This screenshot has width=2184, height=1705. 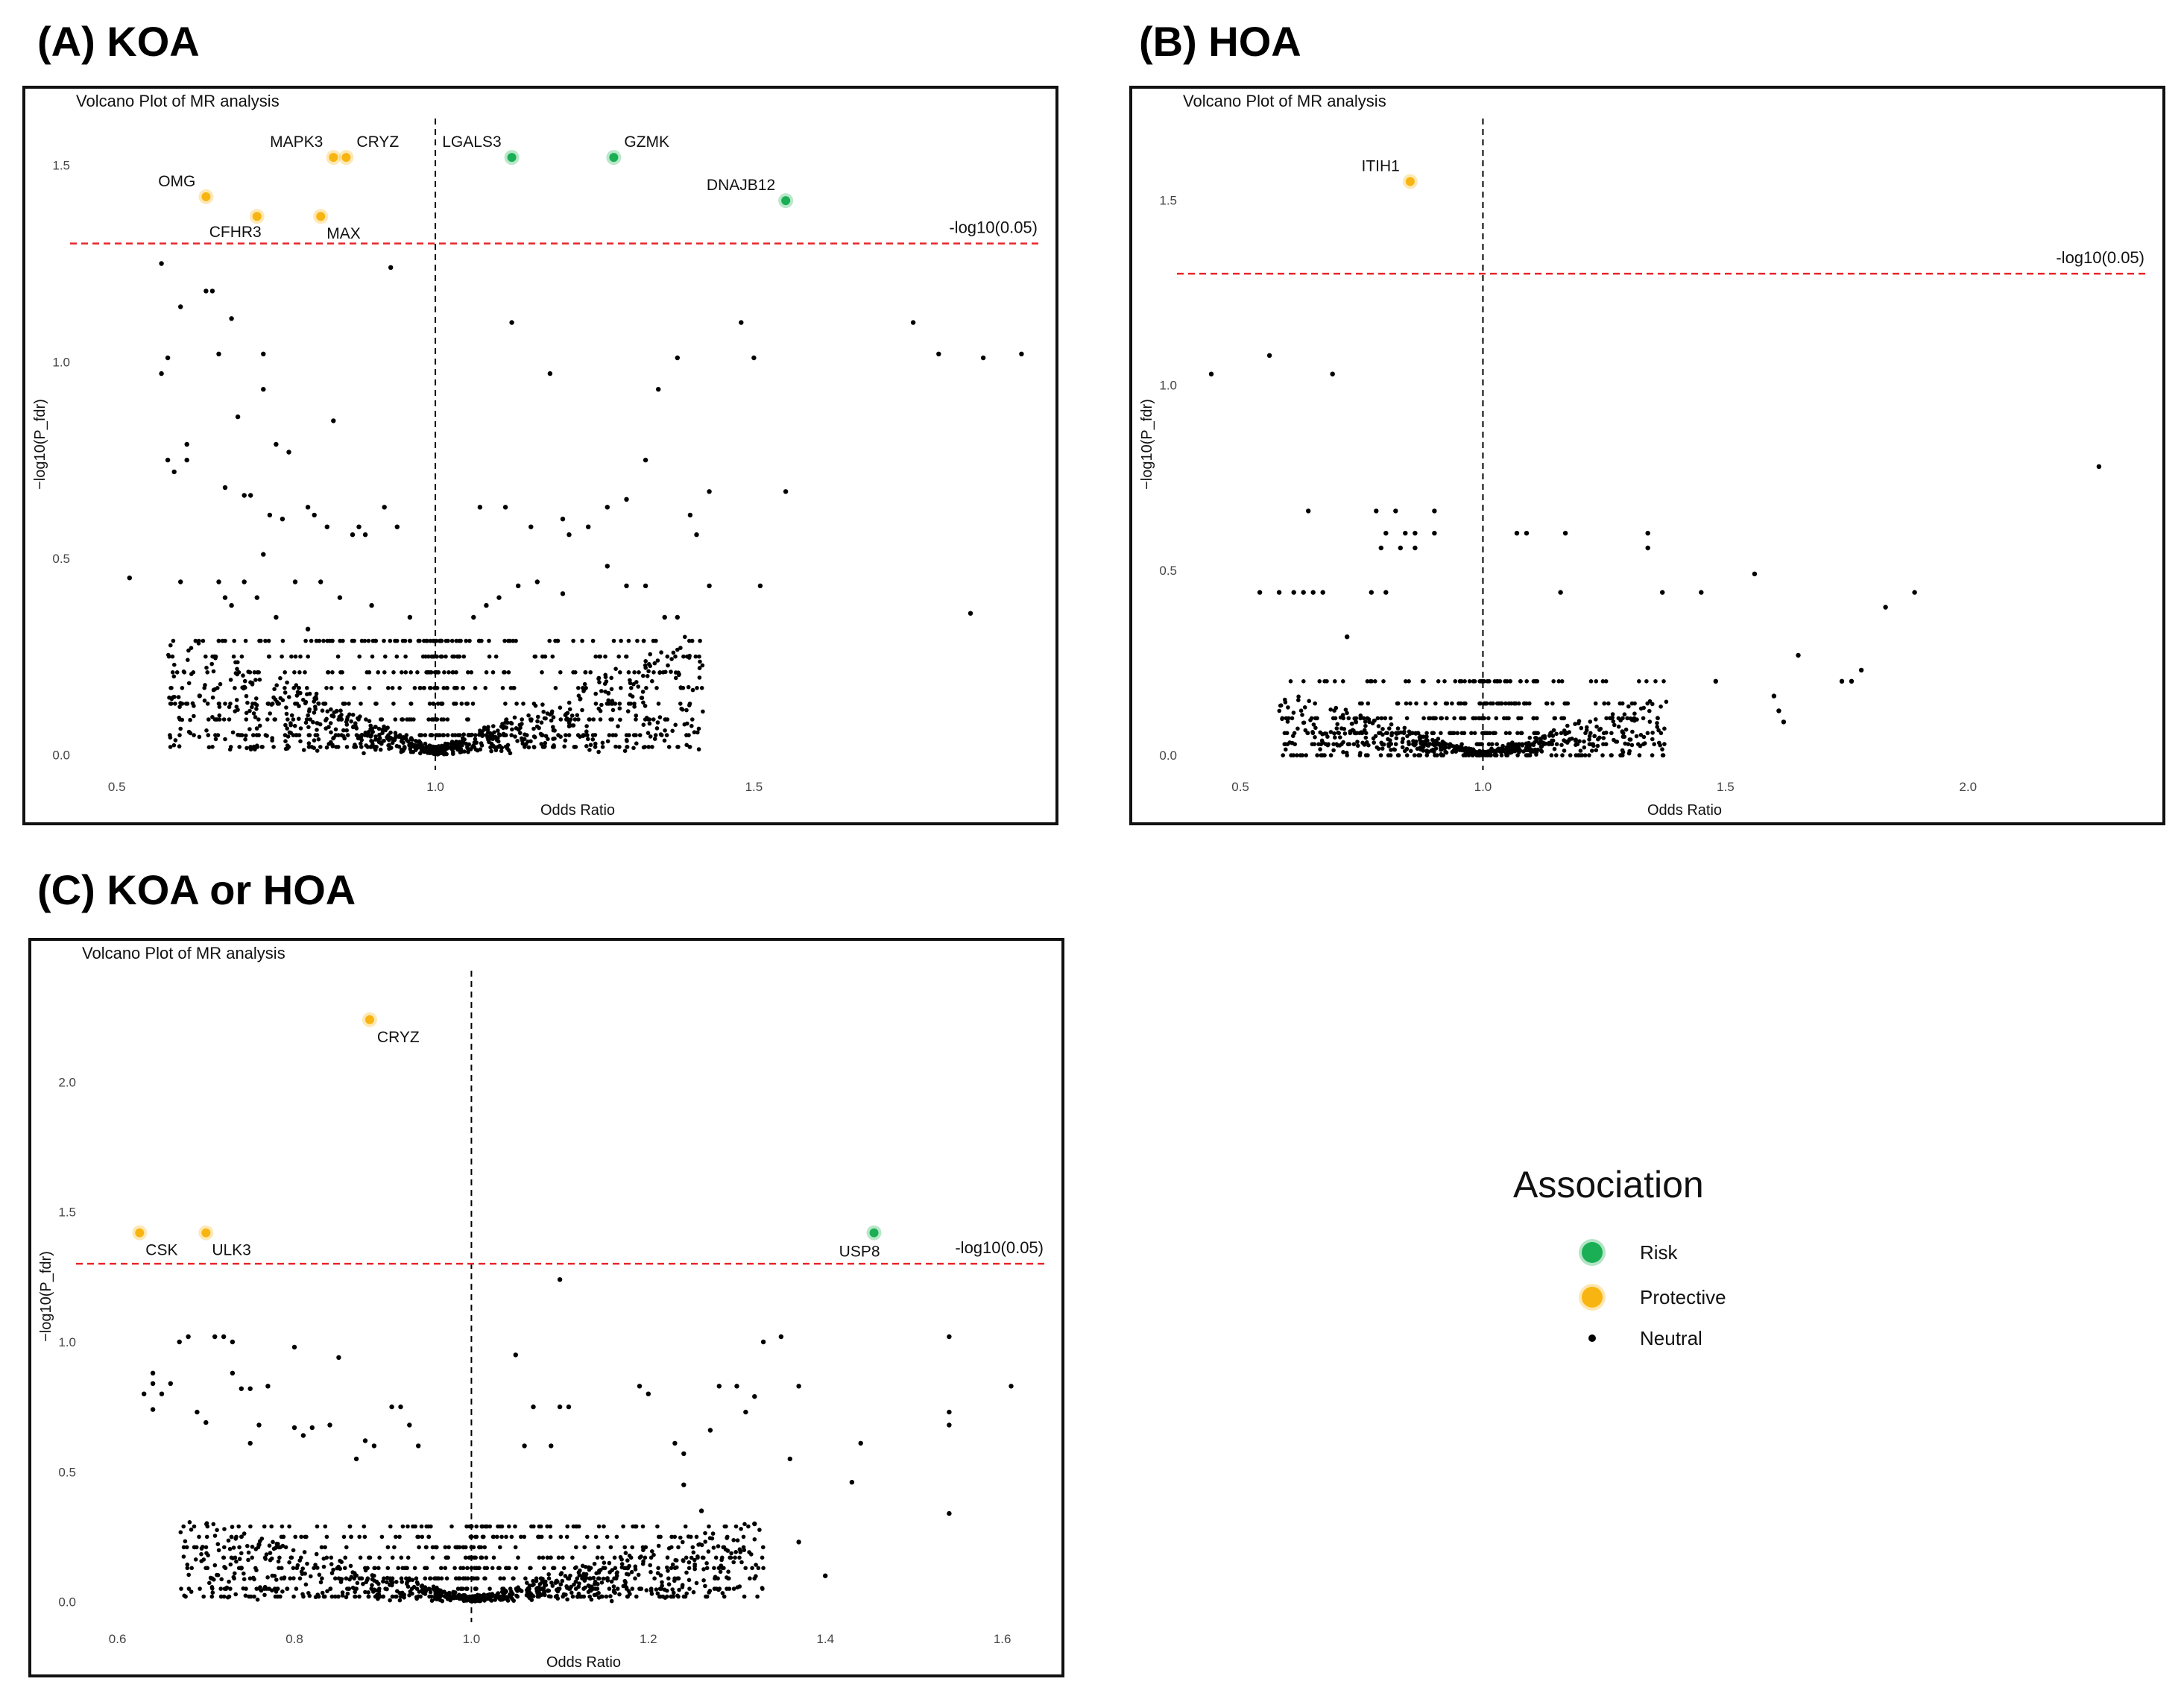 I want to click on y-axis-label: −log10(P_fdr), so click(x=40, y=445).